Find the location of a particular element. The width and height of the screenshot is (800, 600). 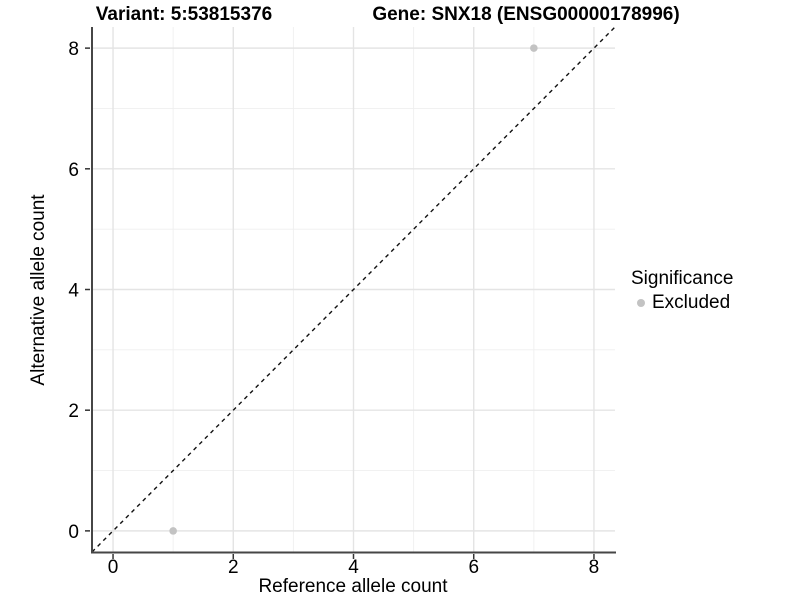

y-tick-label: 0 is located at coordinates (73, 532).